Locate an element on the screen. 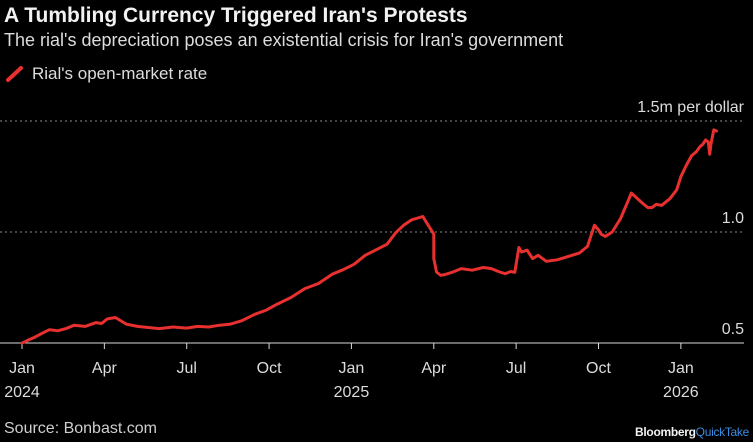 Image resolution: width=753 pixels, height=442 pixels. brand-logo: BloombergQuickTake is located at coordinates (692, 432).